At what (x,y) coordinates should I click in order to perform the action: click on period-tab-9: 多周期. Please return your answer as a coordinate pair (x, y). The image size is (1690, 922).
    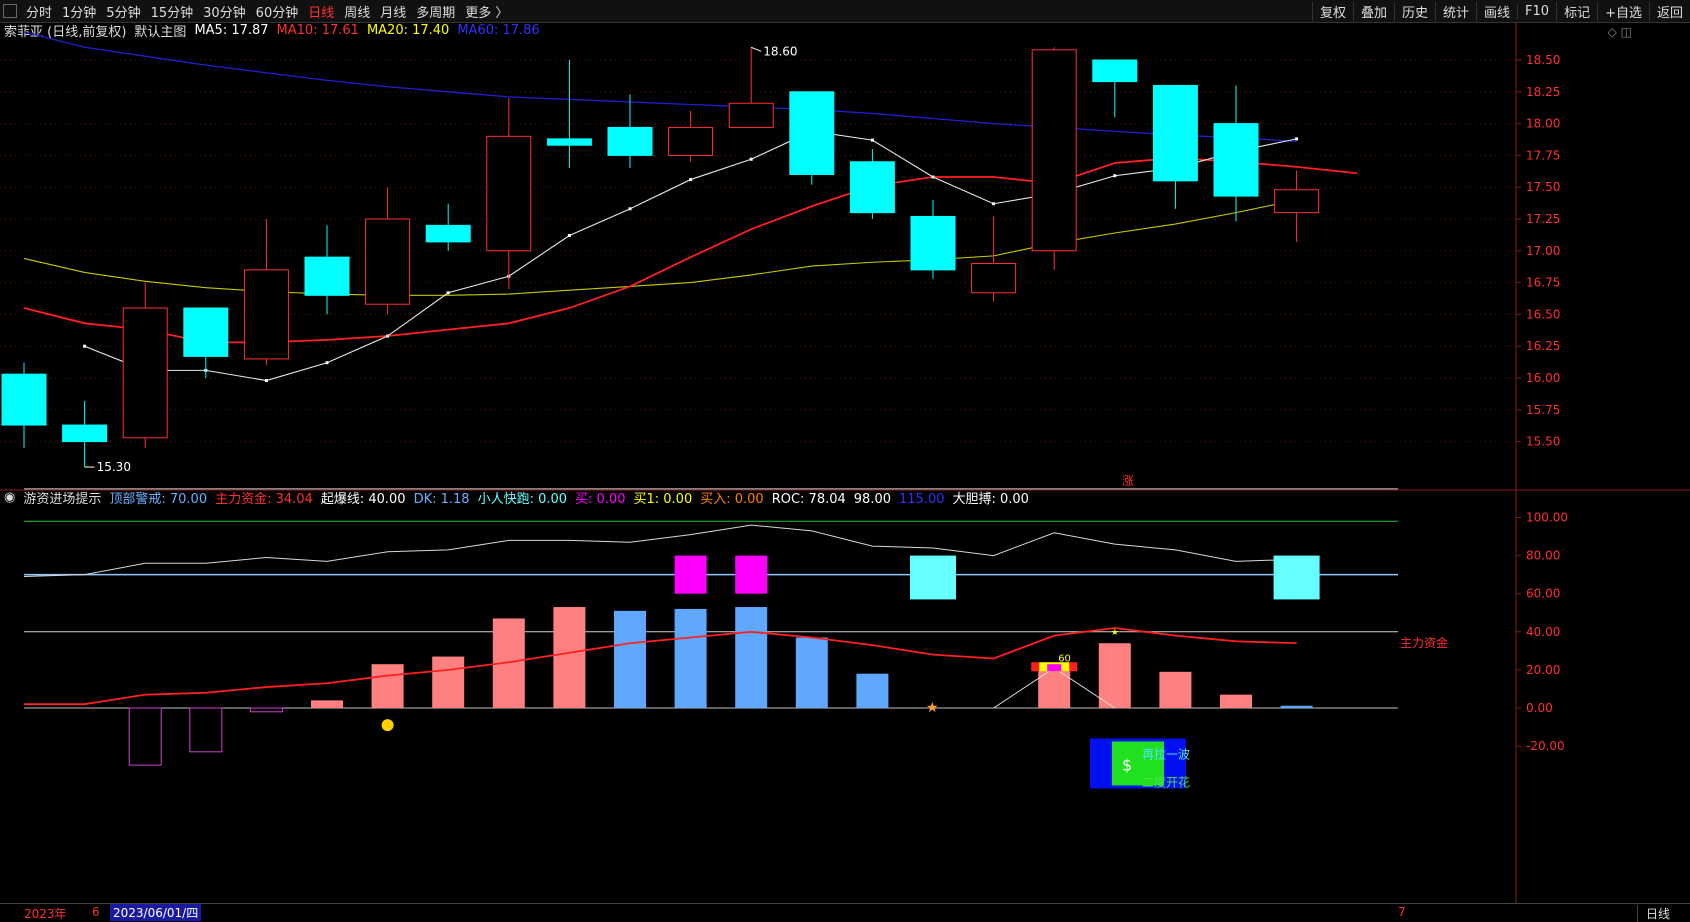
    Looking at the image, I should click on (436, 13).